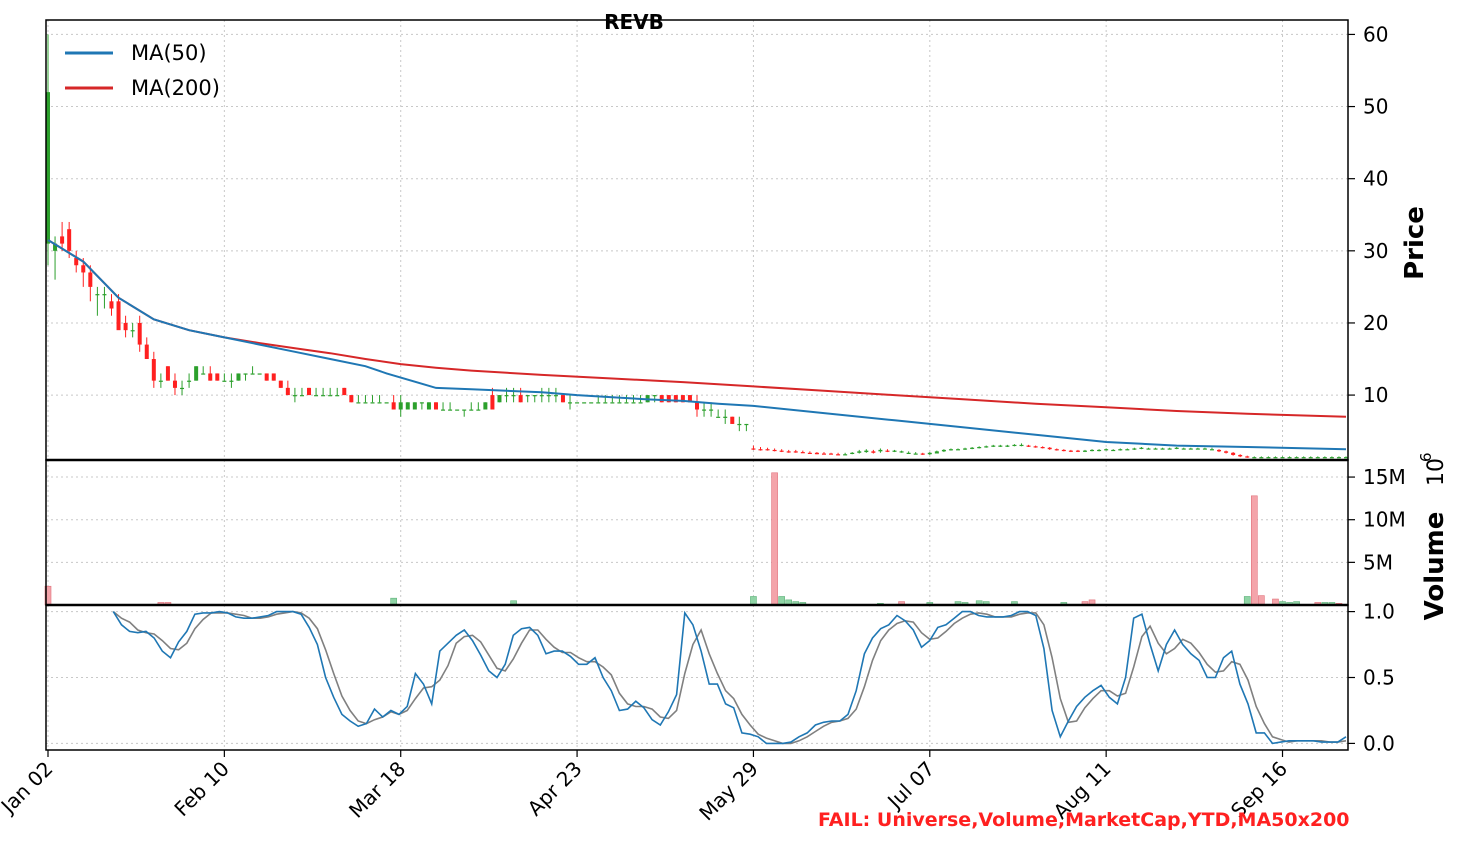  What do you see at coordinates (634, 22) in the screenshot?
I see `chart-title: REVB` at bounding box center [634, 22].